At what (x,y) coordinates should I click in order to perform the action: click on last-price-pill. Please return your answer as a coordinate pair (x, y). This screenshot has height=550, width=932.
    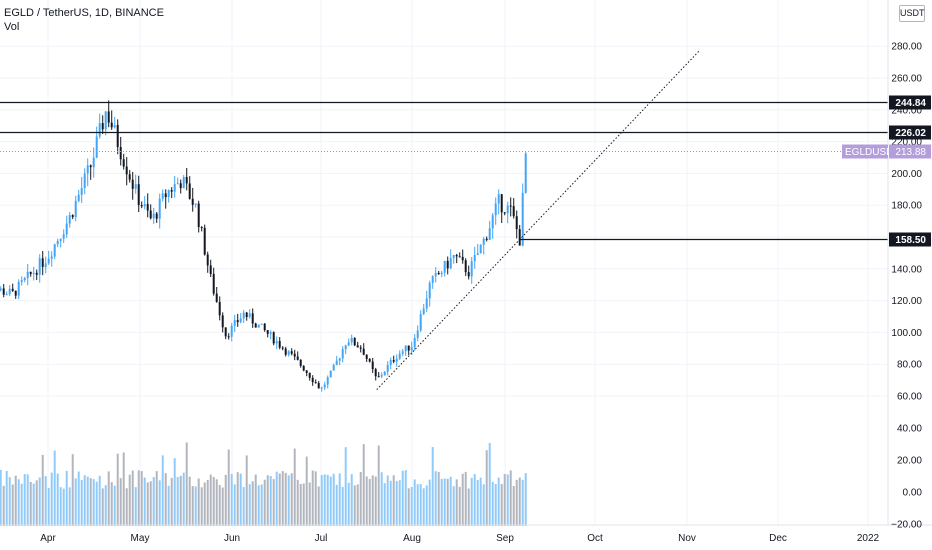
    Looking at the image, I should click on (910, 151).